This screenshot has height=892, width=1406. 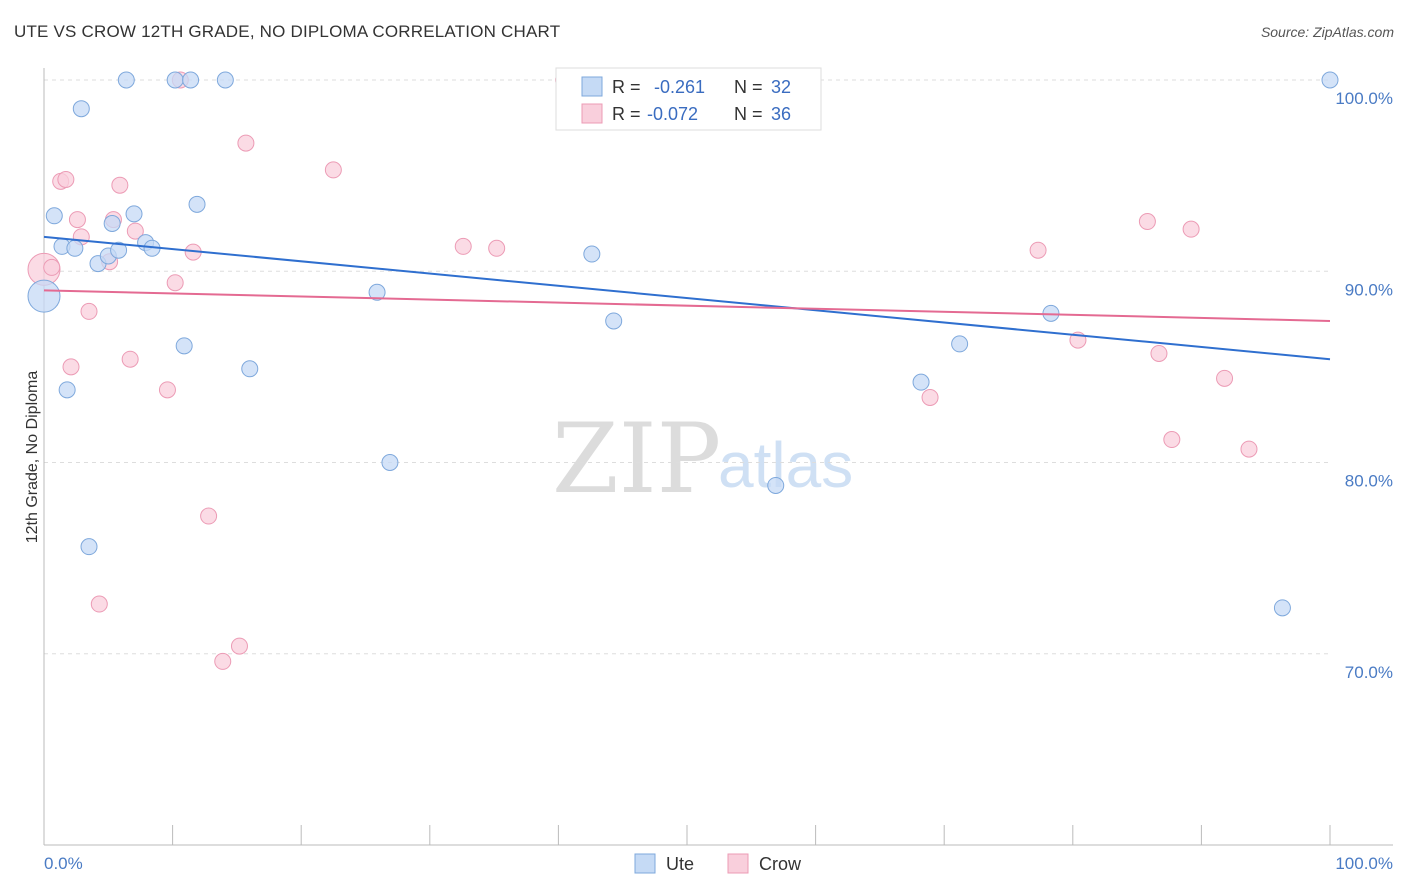 I want to click on crow-legend-swatch, so click(x=738, y=863).